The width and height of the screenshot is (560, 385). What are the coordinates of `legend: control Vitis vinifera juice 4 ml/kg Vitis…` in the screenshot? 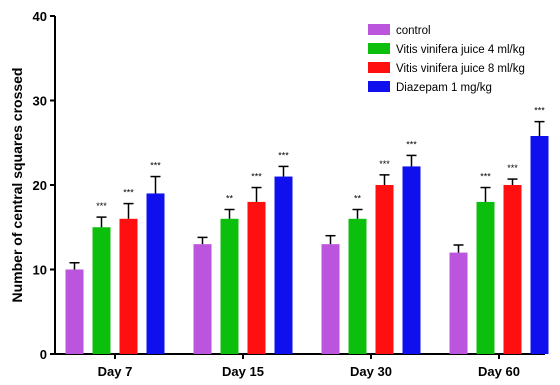 It's located at (446, 59).